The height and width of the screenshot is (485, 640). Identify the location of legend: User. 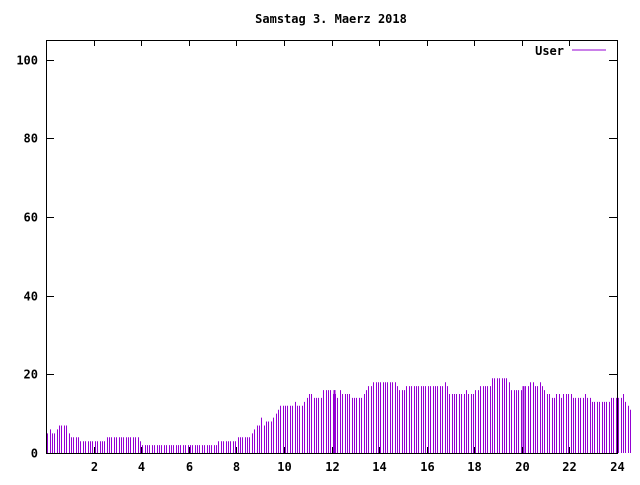
(570, 51).